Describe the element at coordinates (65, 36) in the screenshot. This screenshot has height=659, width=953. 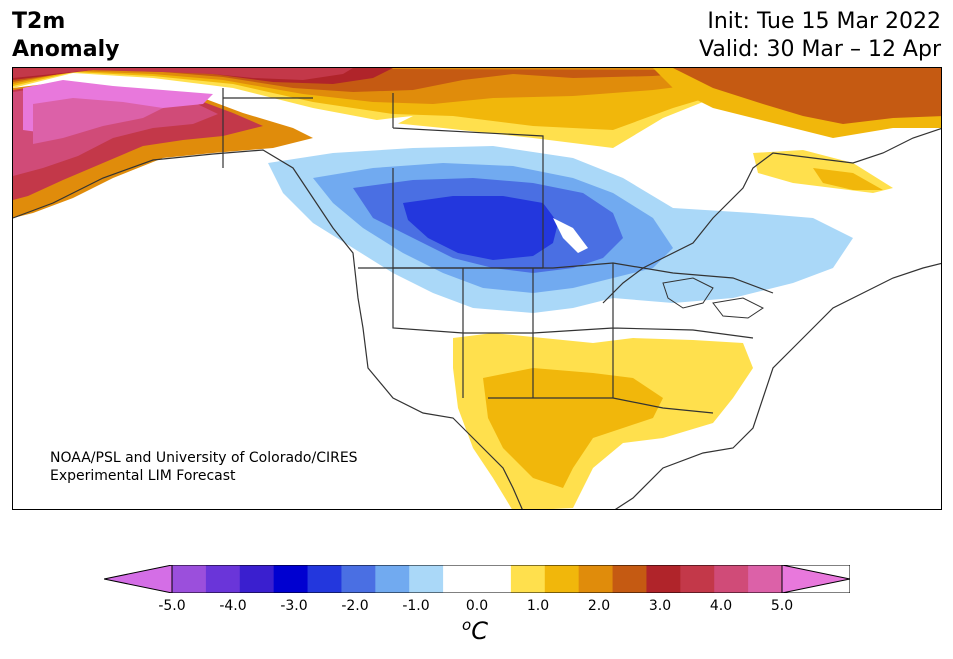
I see `map-title: T2m Anomaly` at that location.